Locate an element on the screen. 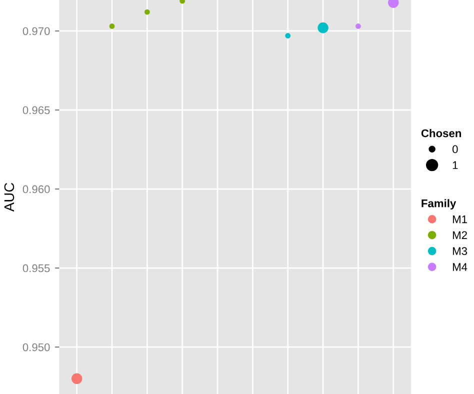 Image resolution: width=474 pixels, height=394 pixels. y-tick-label: 0.950 is located at coordinates (36, 347).